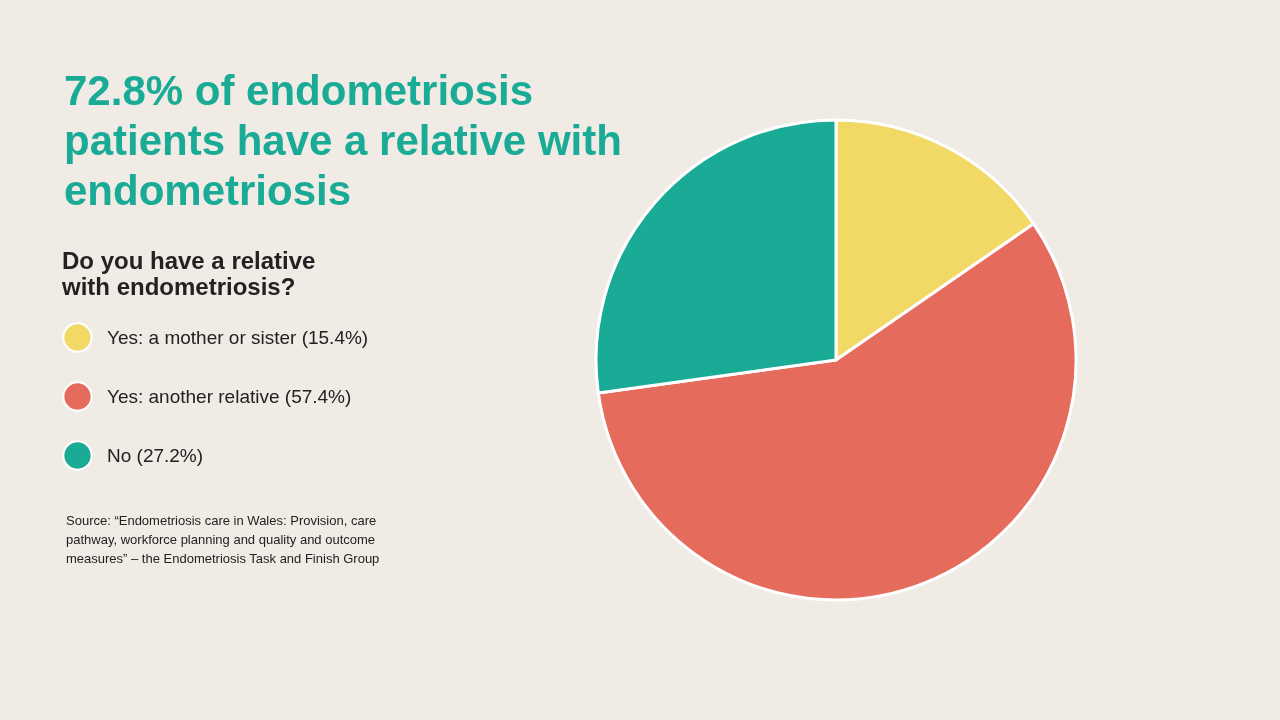 This screenshot has width=1280, height=720. What do you see at coordinates (155, 455) in the screenshot?
I see `legend-label: No (27.2%)` at bounding box center [155, 455].